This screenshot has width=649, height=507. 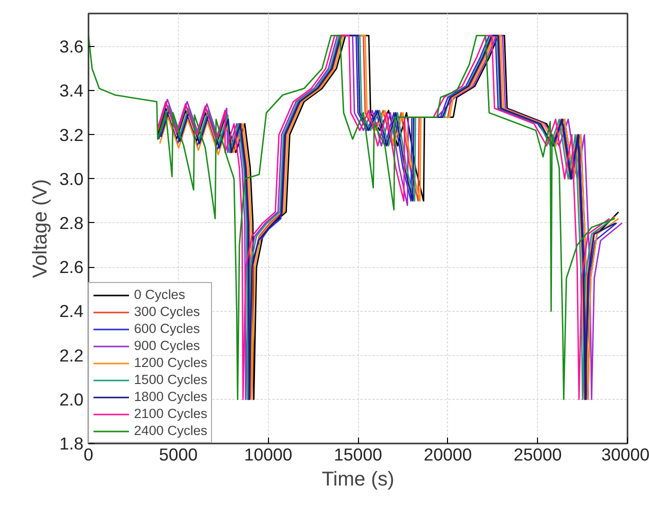 I want to click on y-tick-label: 2.6, so click(x=71, y=267).